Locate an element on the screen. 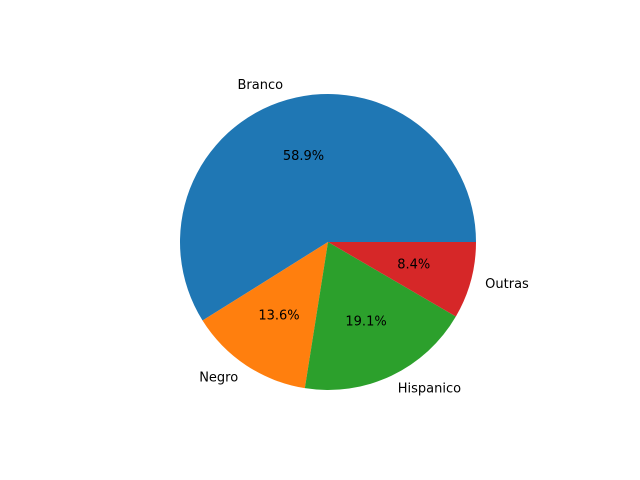 The height and width of the screenshot is (480, 640). slice-label-hispanico: Hispanico is located at coordinates (429, 389).